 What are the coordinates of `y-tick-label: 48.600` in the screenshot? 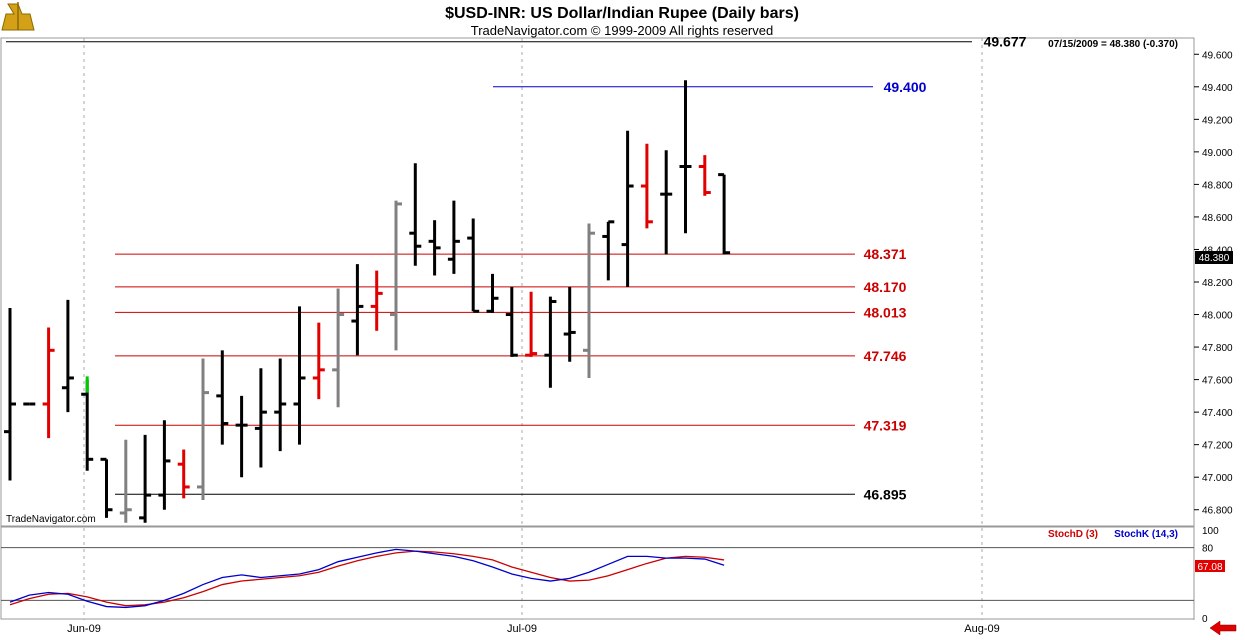 It's located at (1217, 218).